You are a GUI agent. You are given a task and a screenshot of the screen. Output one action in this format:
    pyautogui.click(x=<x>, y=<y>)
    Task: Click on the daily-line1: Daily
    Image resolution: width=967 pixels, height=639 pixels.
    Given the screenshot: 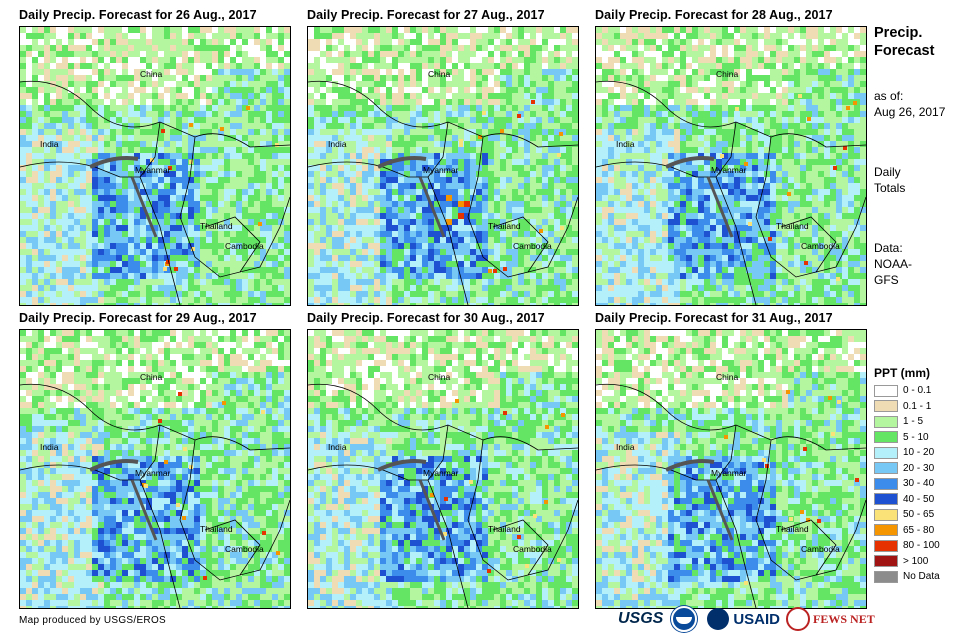 What is the action you would take?
    pyautogui.click(x=887, y=172)
    